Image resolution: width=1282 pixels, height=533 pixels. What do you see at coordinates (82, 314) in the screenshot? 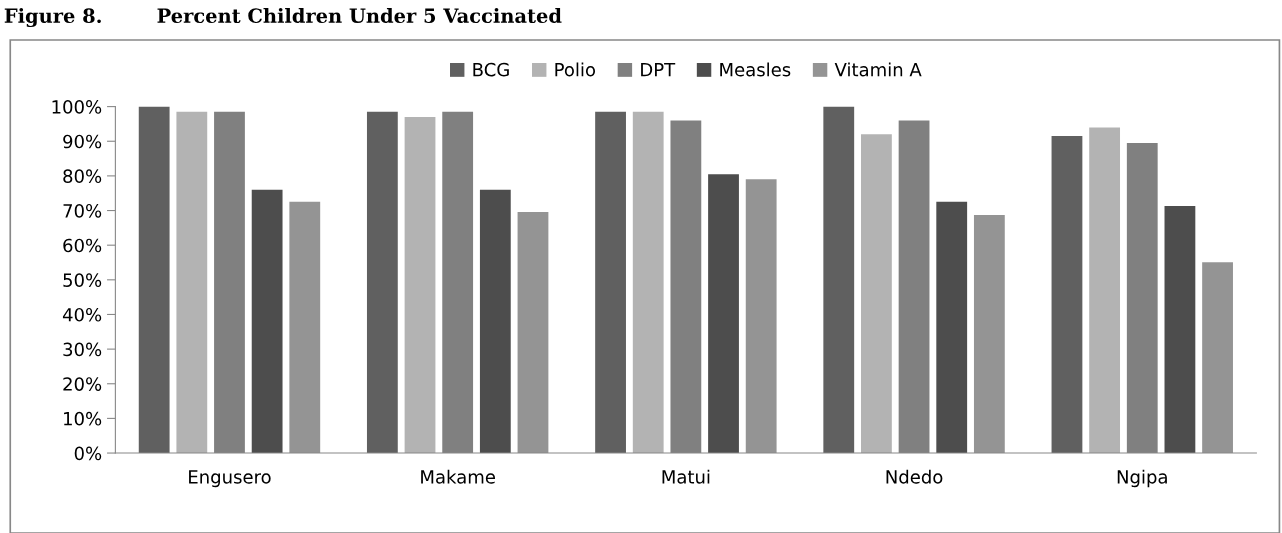
I see `y-tick-label: 40%` at bounding box center [82, 314].